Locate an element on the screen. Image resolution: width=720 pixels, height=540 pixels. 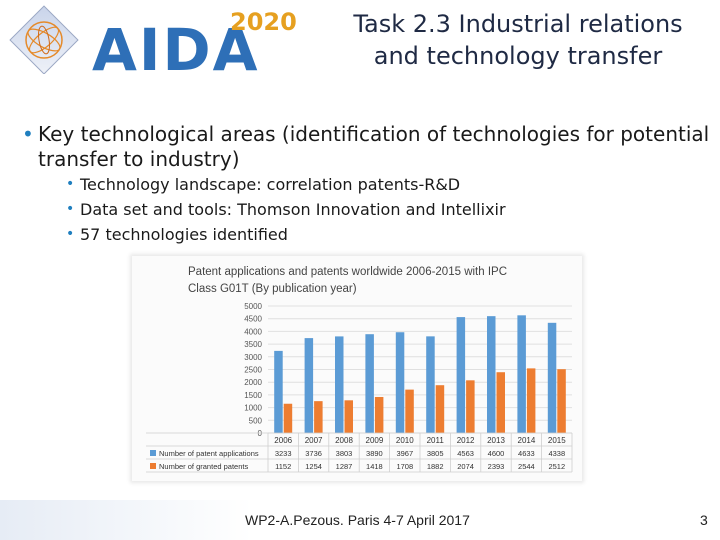
svg-text: 2020 is located at coordinates (263, 22).